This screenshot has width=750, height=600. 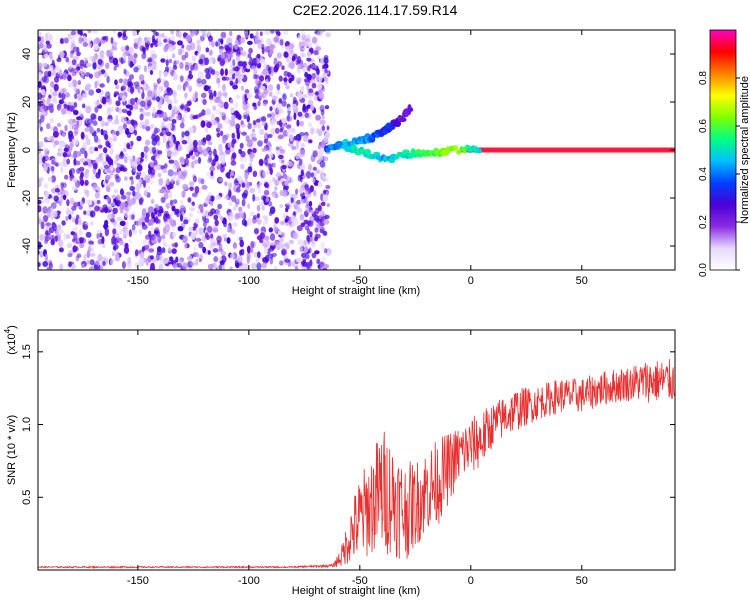 I want to click on spectrogram-x-tick-label: 0, so click(x=471, y=281).